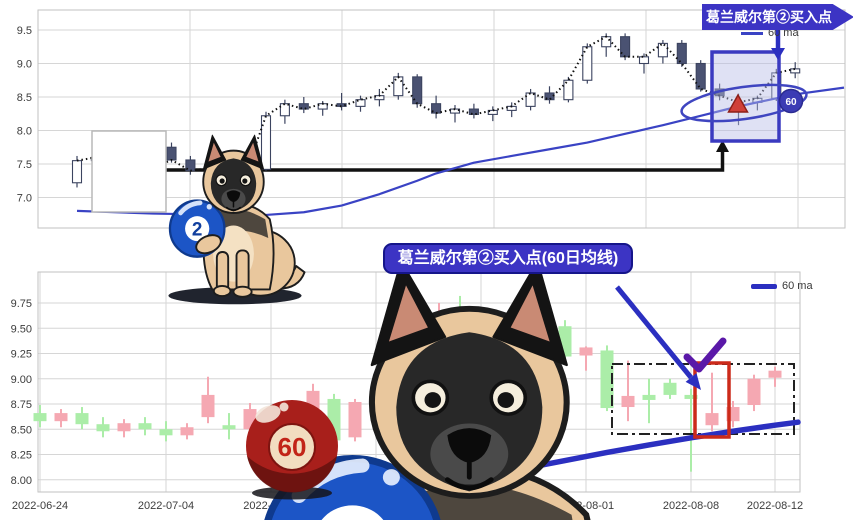 The height and width of the screenshot is (520, 853). I want to click on y-tick-label: 8.5, so click(24, 98).